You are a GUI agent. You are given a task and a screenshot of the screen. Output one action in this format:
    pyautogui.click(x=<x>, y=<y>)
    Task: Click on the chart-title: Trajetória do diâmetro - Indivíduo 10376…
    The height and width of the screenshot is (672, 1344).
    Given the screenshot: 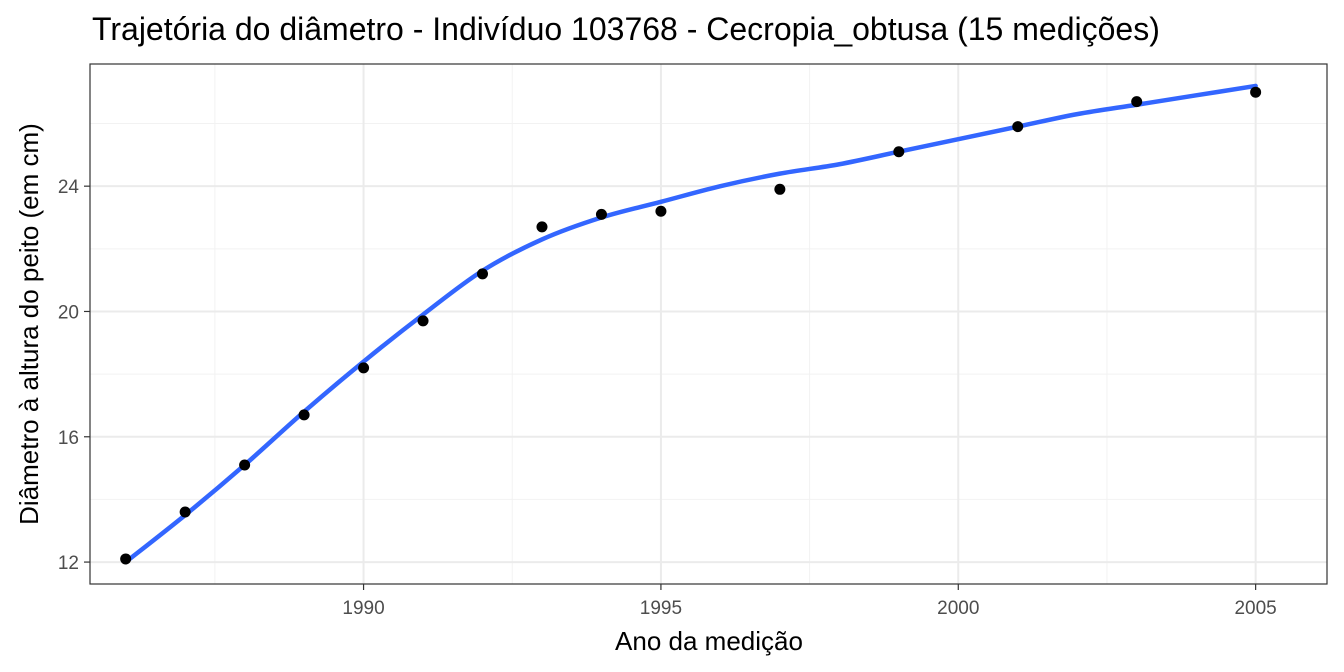 What is the action you would take?
    pyautogui.click(x=626, y=29)
    